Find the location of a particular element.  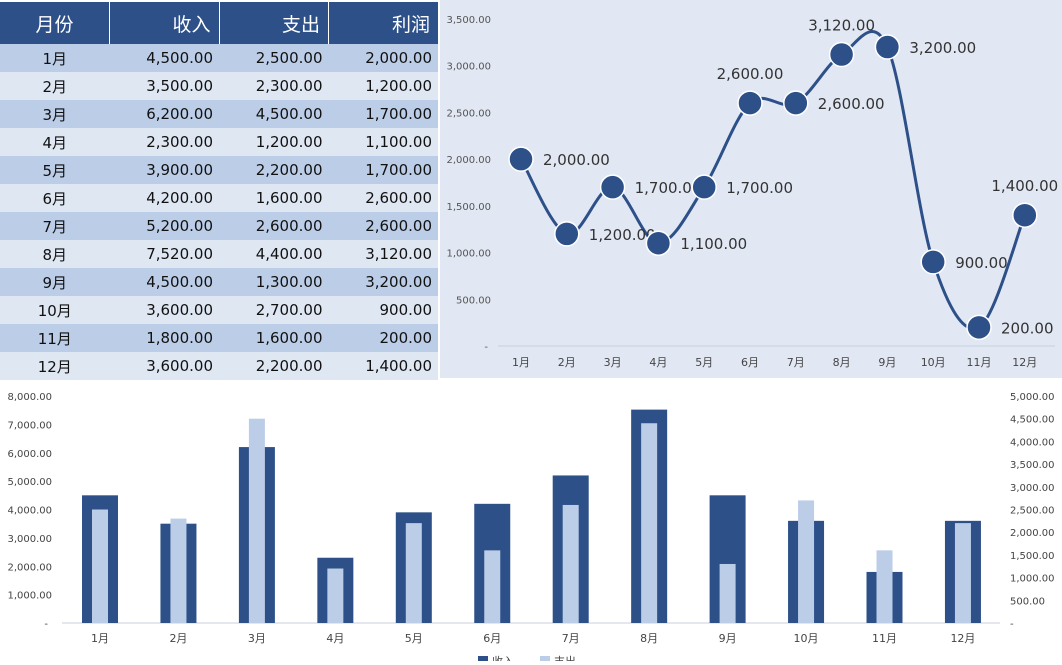

cell-expense: 2,700.00 is located at coordinates (274, 310).